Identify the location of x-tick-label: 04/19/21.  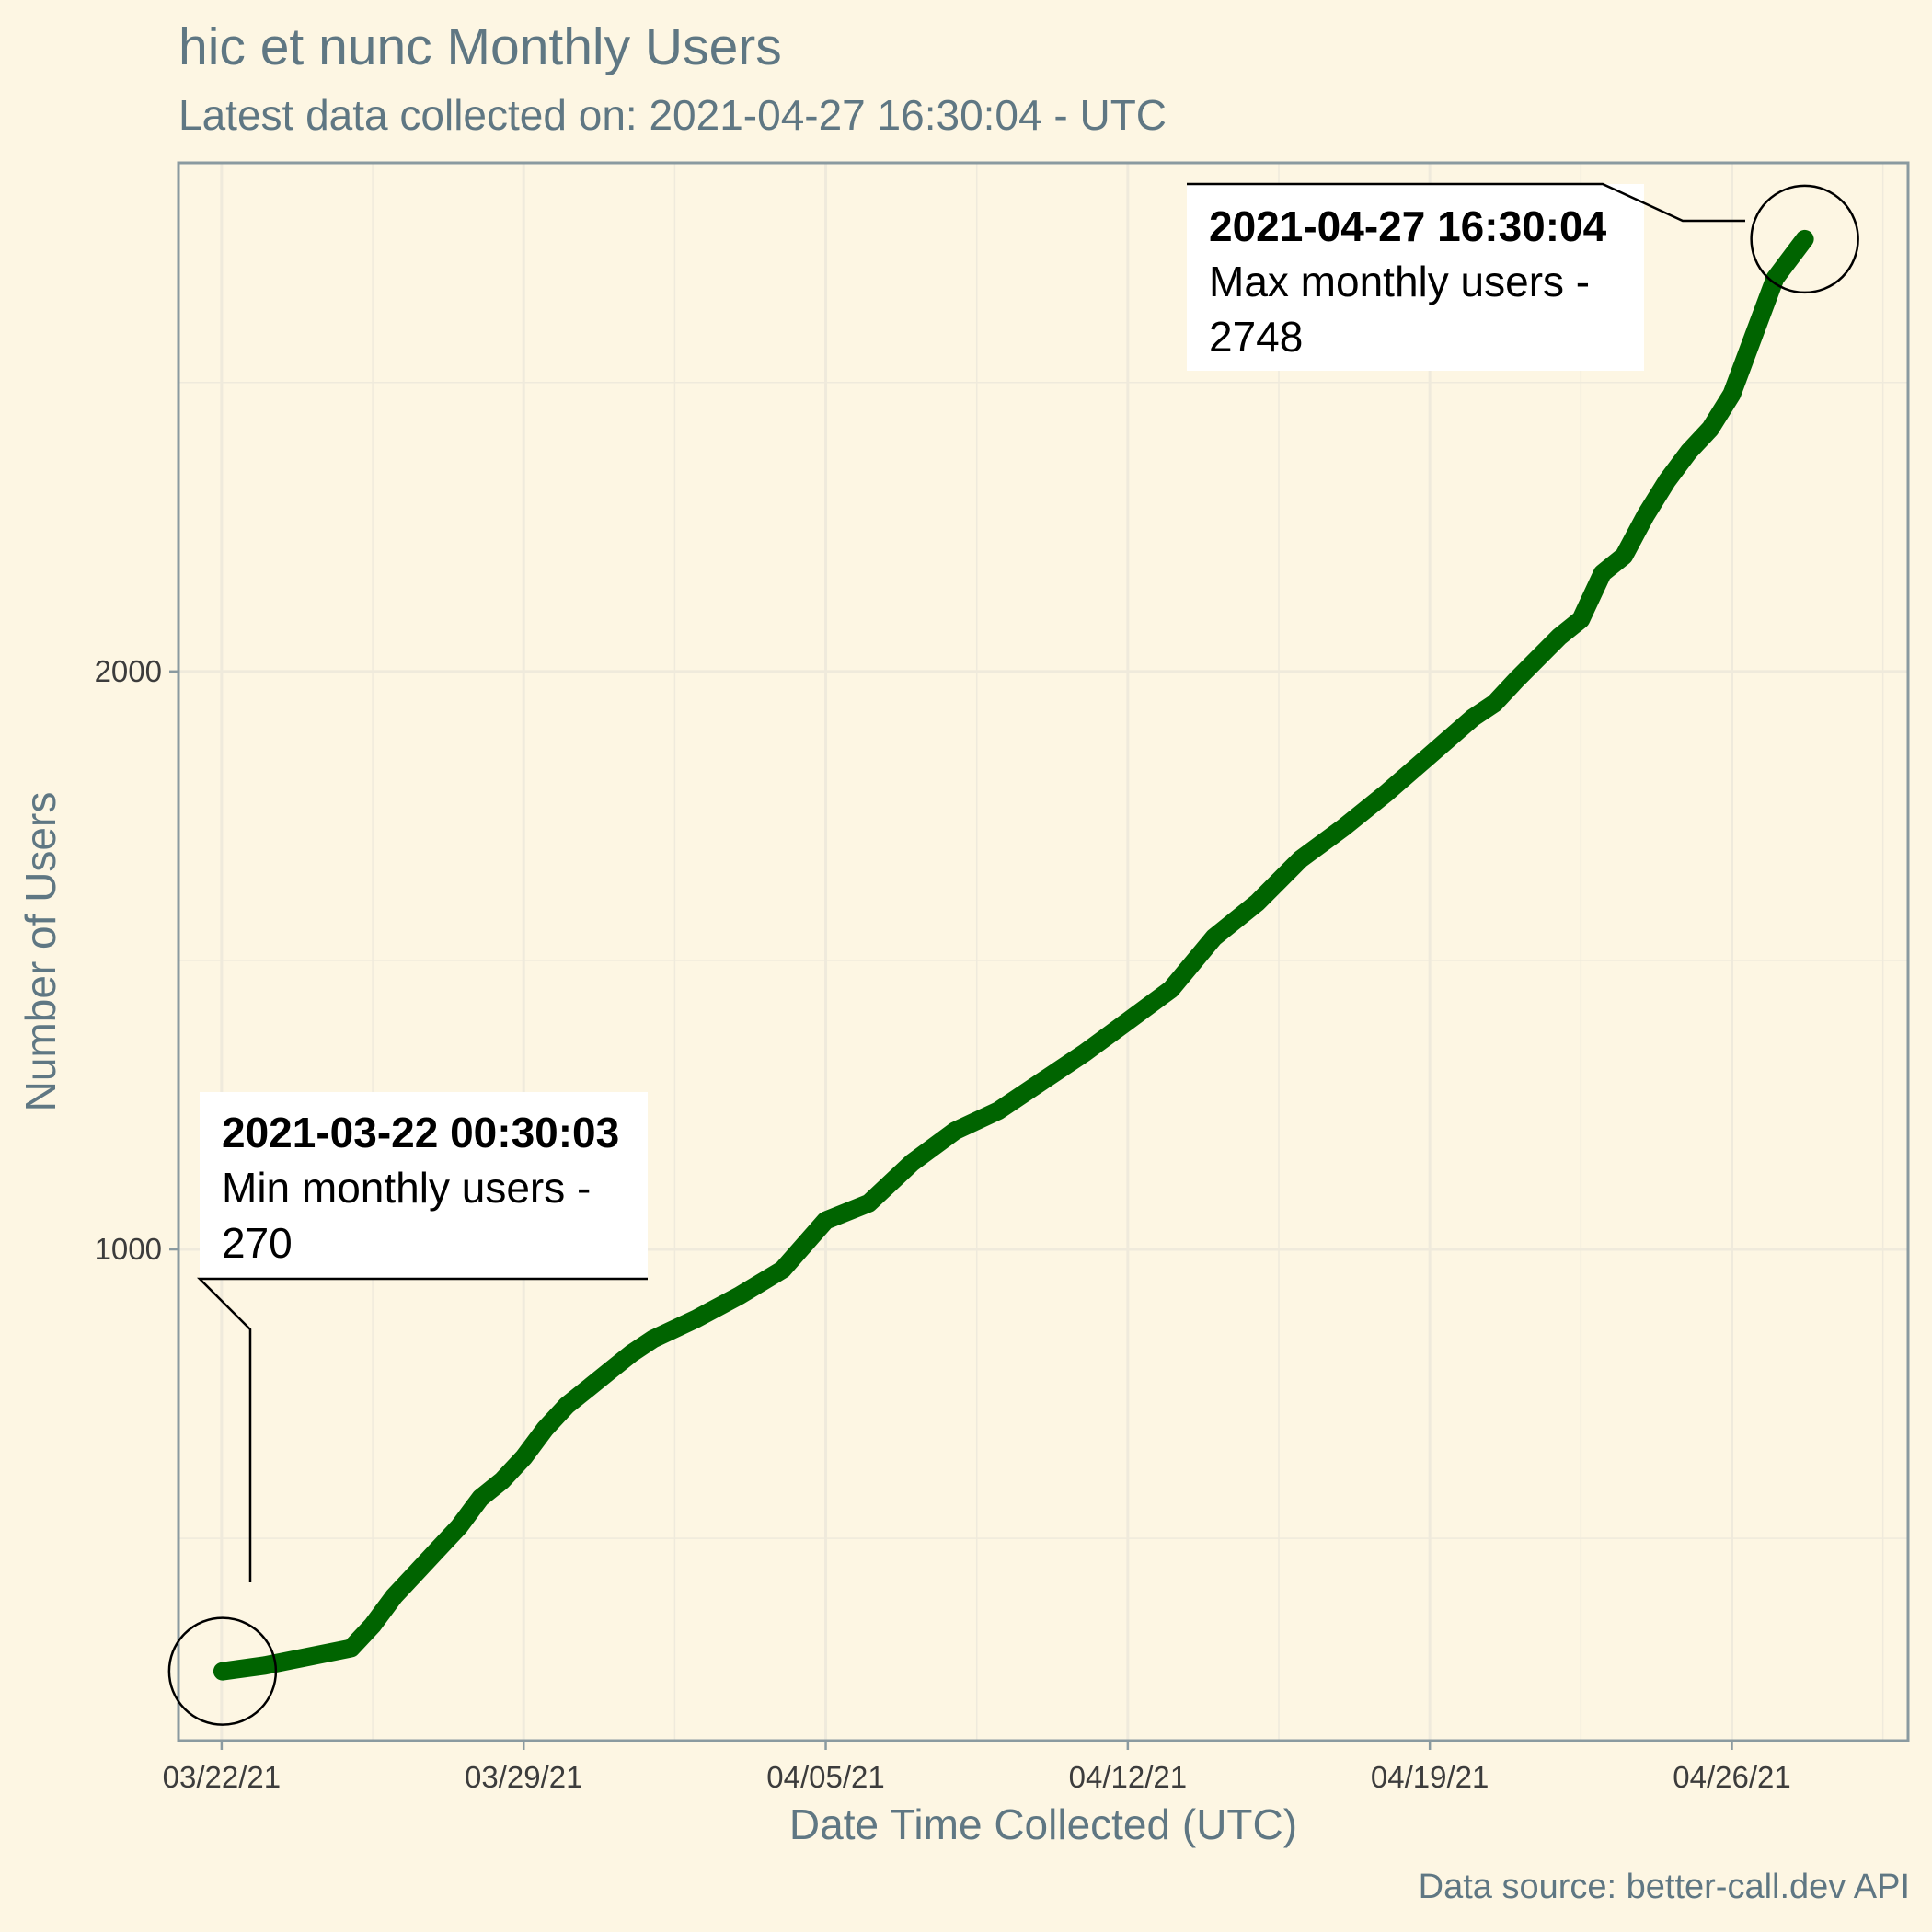
(1430, 1777).